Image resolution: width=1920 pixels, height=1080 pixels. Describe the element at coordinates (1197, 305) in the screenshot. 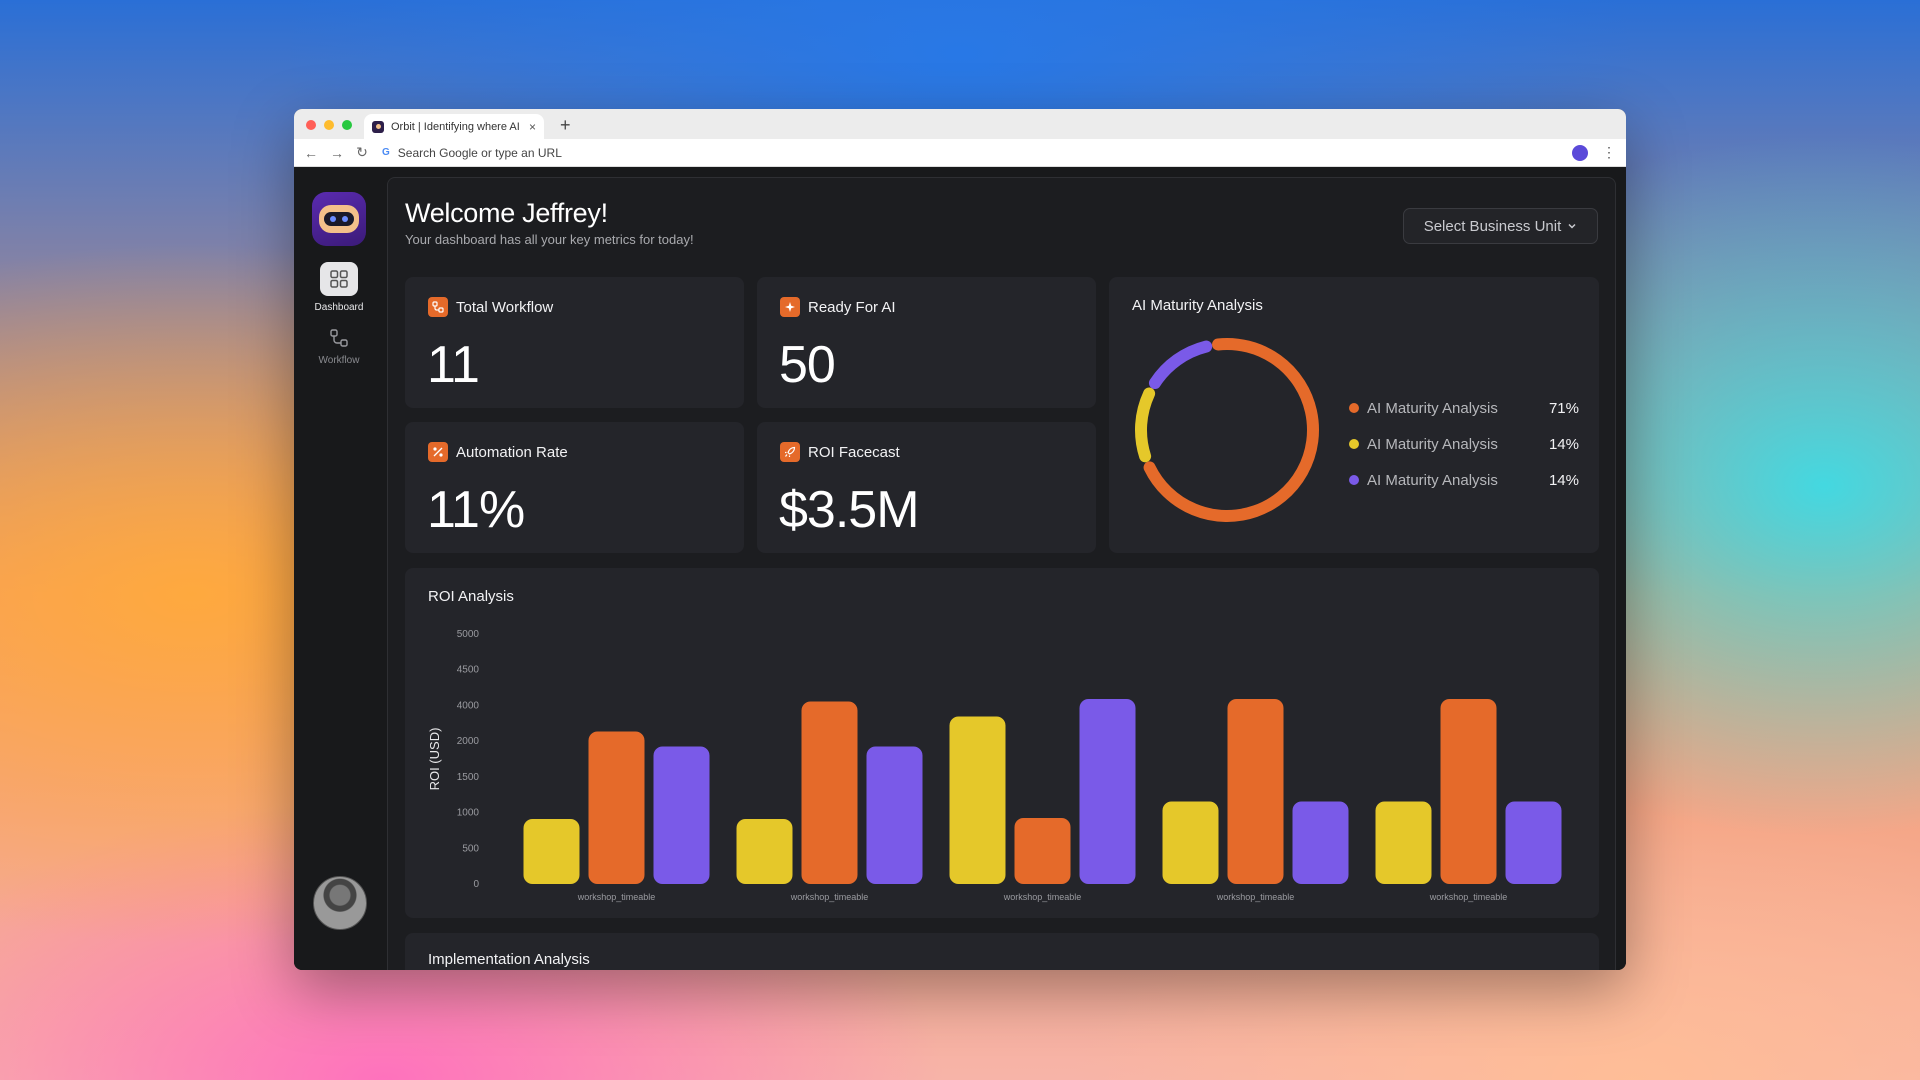

I see `ai-maturity-title: AI Maturity Analysis` at that location.